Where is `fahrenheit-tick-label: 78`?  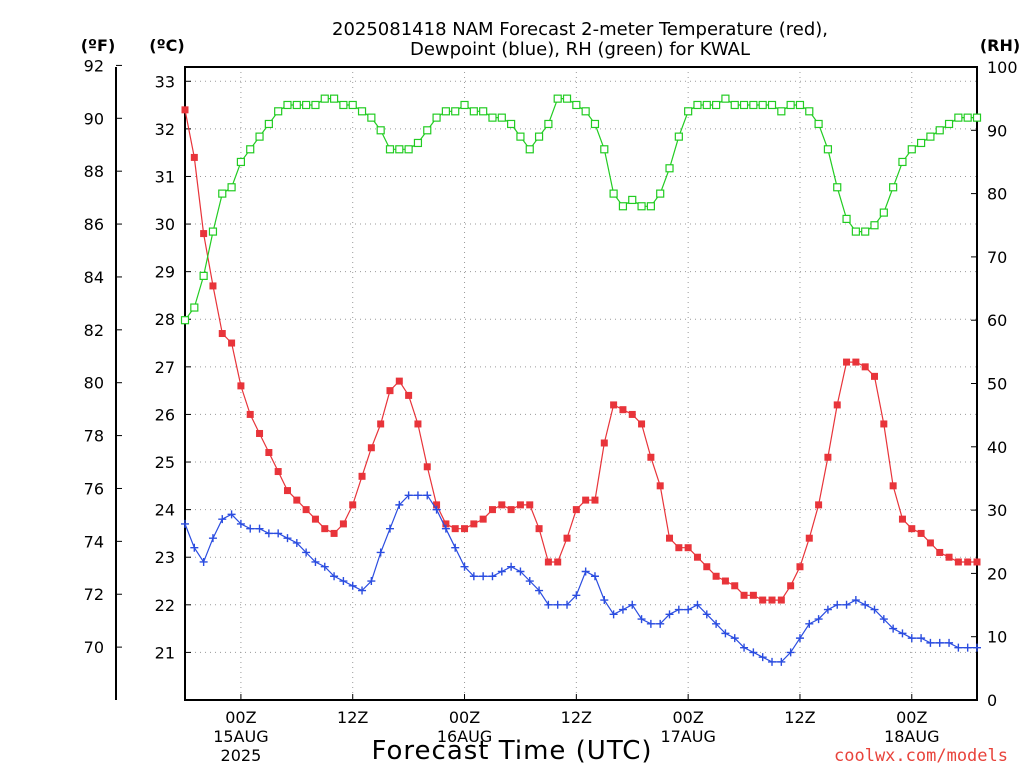
fahrenheit-tick-label: 78 is located at coordinates (94, 436).